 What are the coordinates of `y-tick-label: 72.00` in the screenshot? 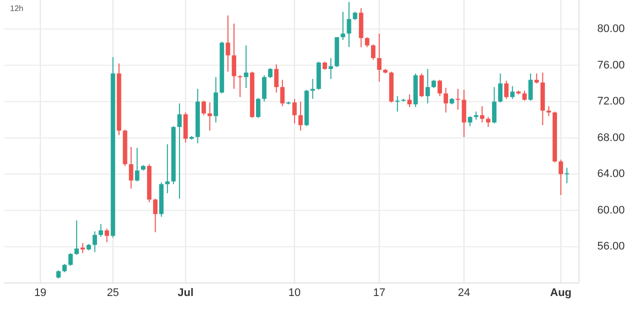 It's located at (611, 102).